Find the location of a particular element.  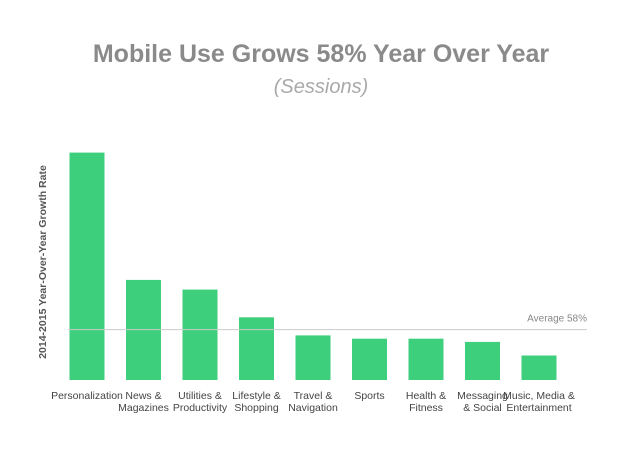

x-tick-label-line: Magazines is located at coordinates (143, 408).